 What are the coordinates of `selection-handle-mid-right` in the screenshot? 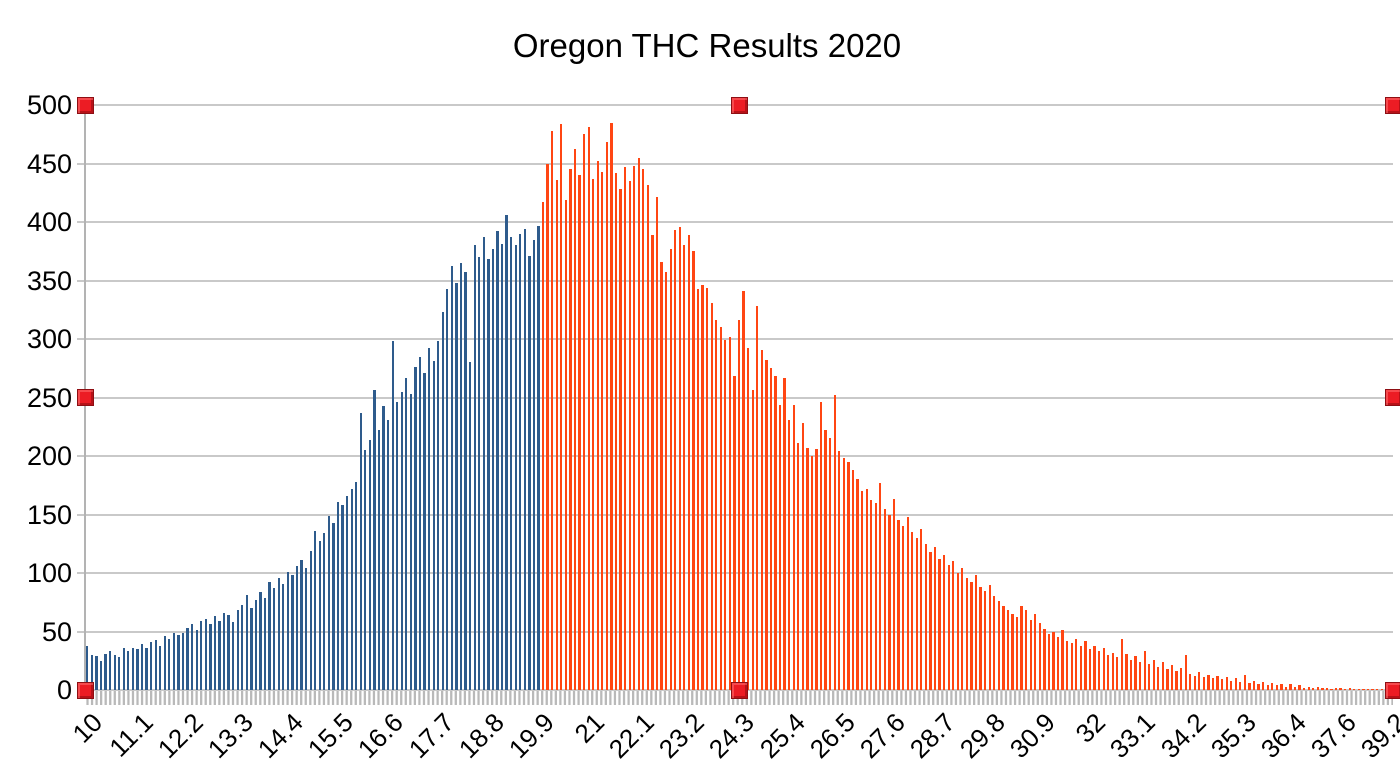 It's located at (1392, 397).